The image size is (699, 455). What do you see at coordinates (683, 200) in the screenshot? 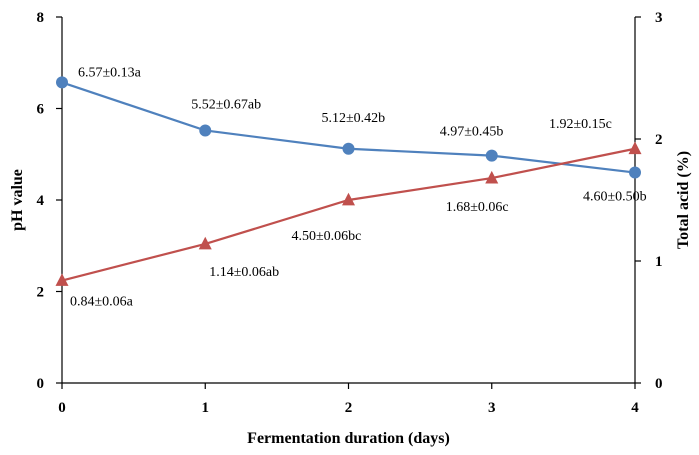
I see `right-y-axis-title: Total acid (%)` at bounding box center [683, 200].